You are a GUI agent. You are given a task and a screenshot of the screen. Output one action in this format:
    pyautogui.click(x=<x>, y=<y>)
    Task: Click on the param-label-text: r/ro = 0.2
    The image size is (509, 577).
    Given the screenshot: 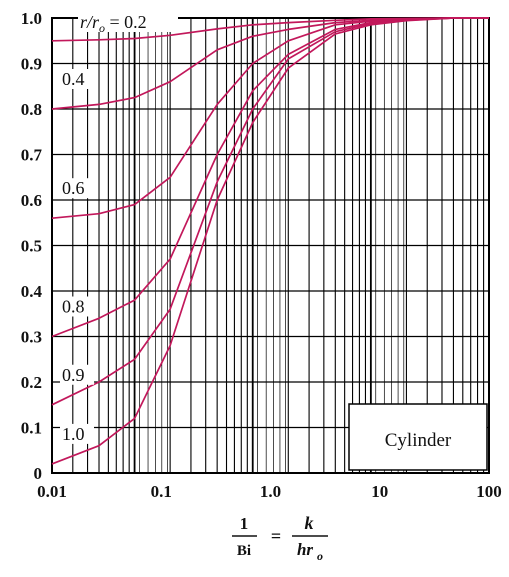 What is the action you would take?
    pyautogui.click(x=113, y=23)
    